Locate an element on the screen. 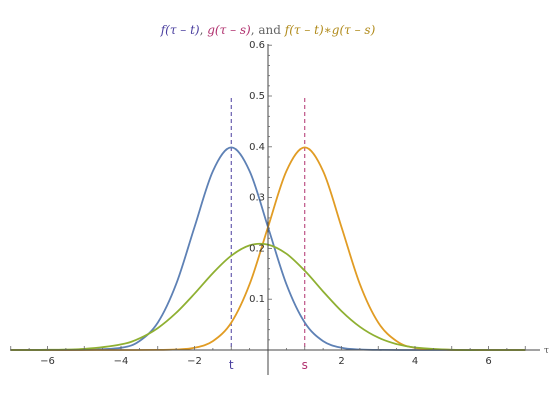 Image resolution: width=550 pixels, height=400 pixels. marker-label-t: t is located at coordinates (231, 365).